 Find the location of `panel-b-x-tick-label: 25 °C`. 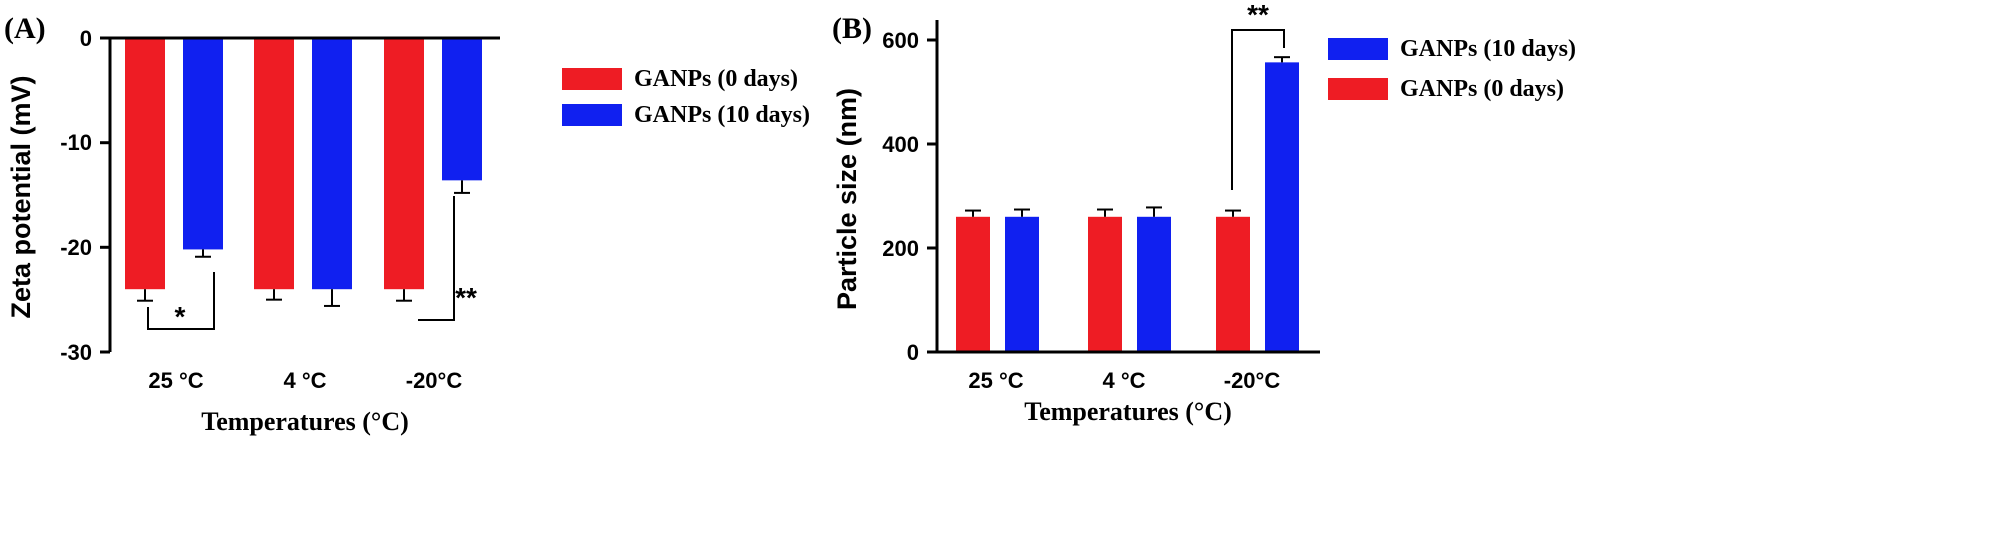

panel-b-x-tick-label: 25 °C is located at coordinates (995, 380).